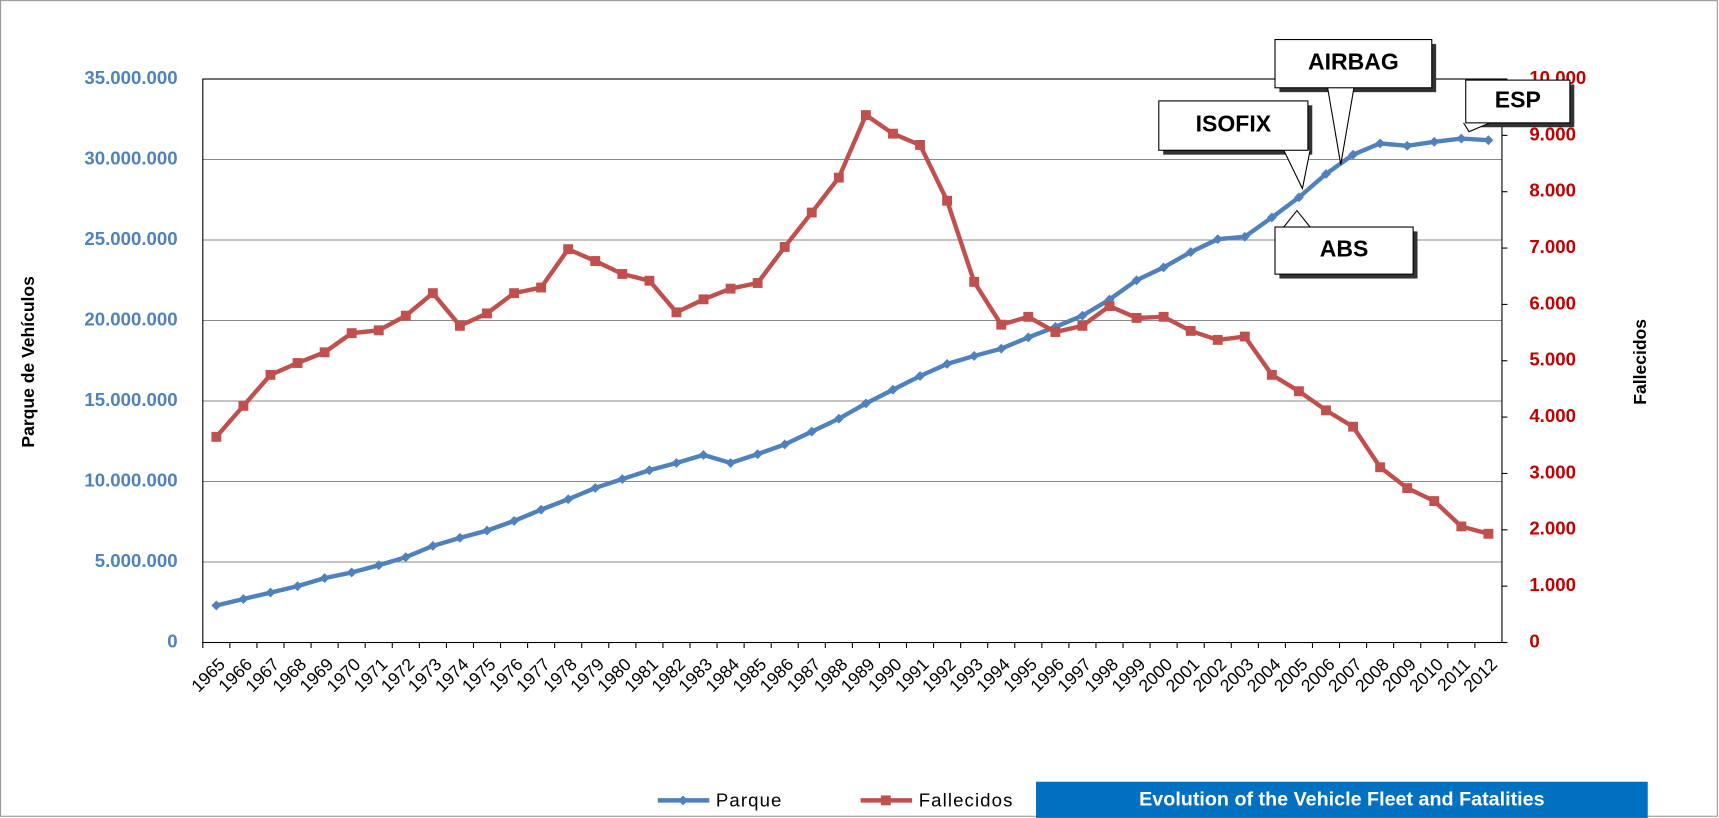 Image resolution: width=1719 pixels, height=818 pixels. What do you see at coordinates (130, 157) in the screenshot?
I see `y-tick-label: 30.000.000` at bounding box center [130, 157].